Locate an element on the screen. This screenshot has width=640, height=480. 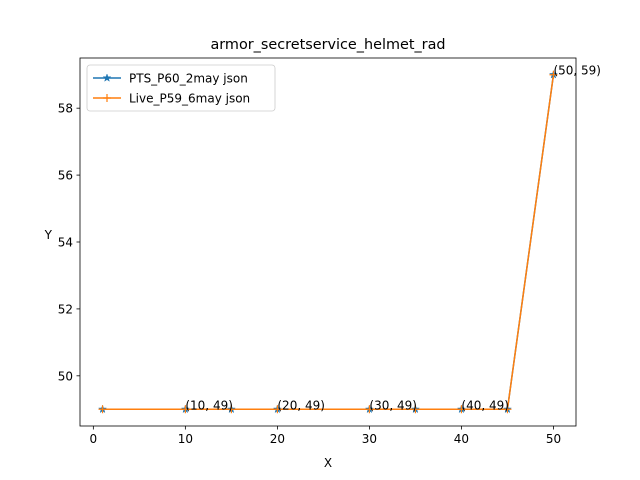
chart-title: armor_secretservice_helmet_rad is located at coordinates (327, 45).